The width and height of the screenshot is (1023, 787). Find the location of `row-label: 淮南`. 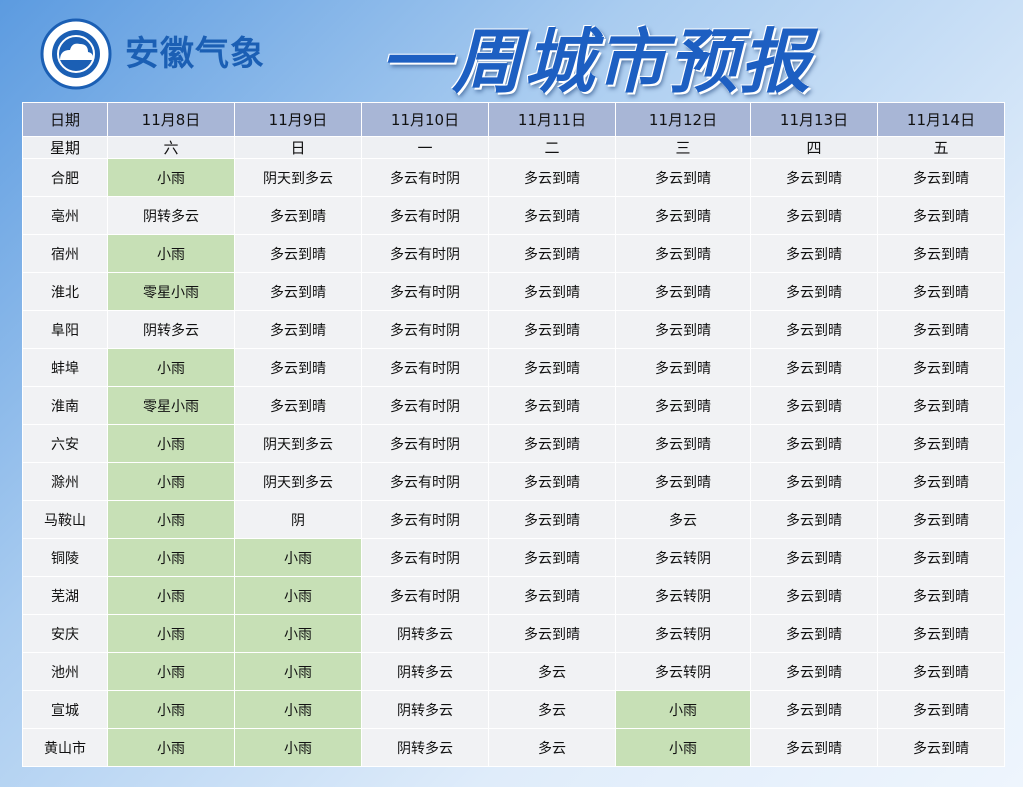

row-label: 淮南 is located at coordinates (65, 405).